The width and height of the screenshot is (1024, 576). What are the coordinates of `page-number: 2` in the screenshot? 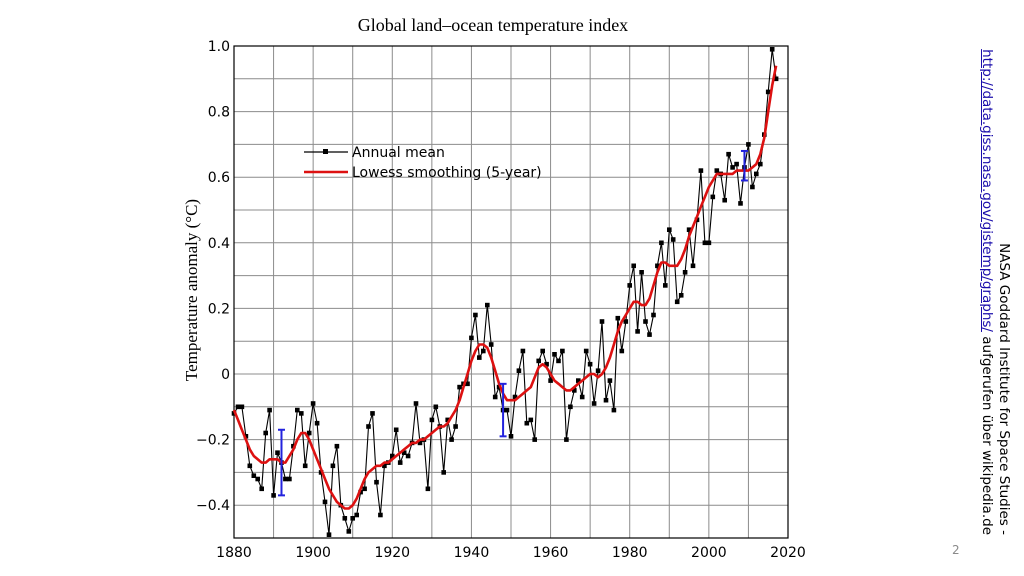 It's located at (956, 550).